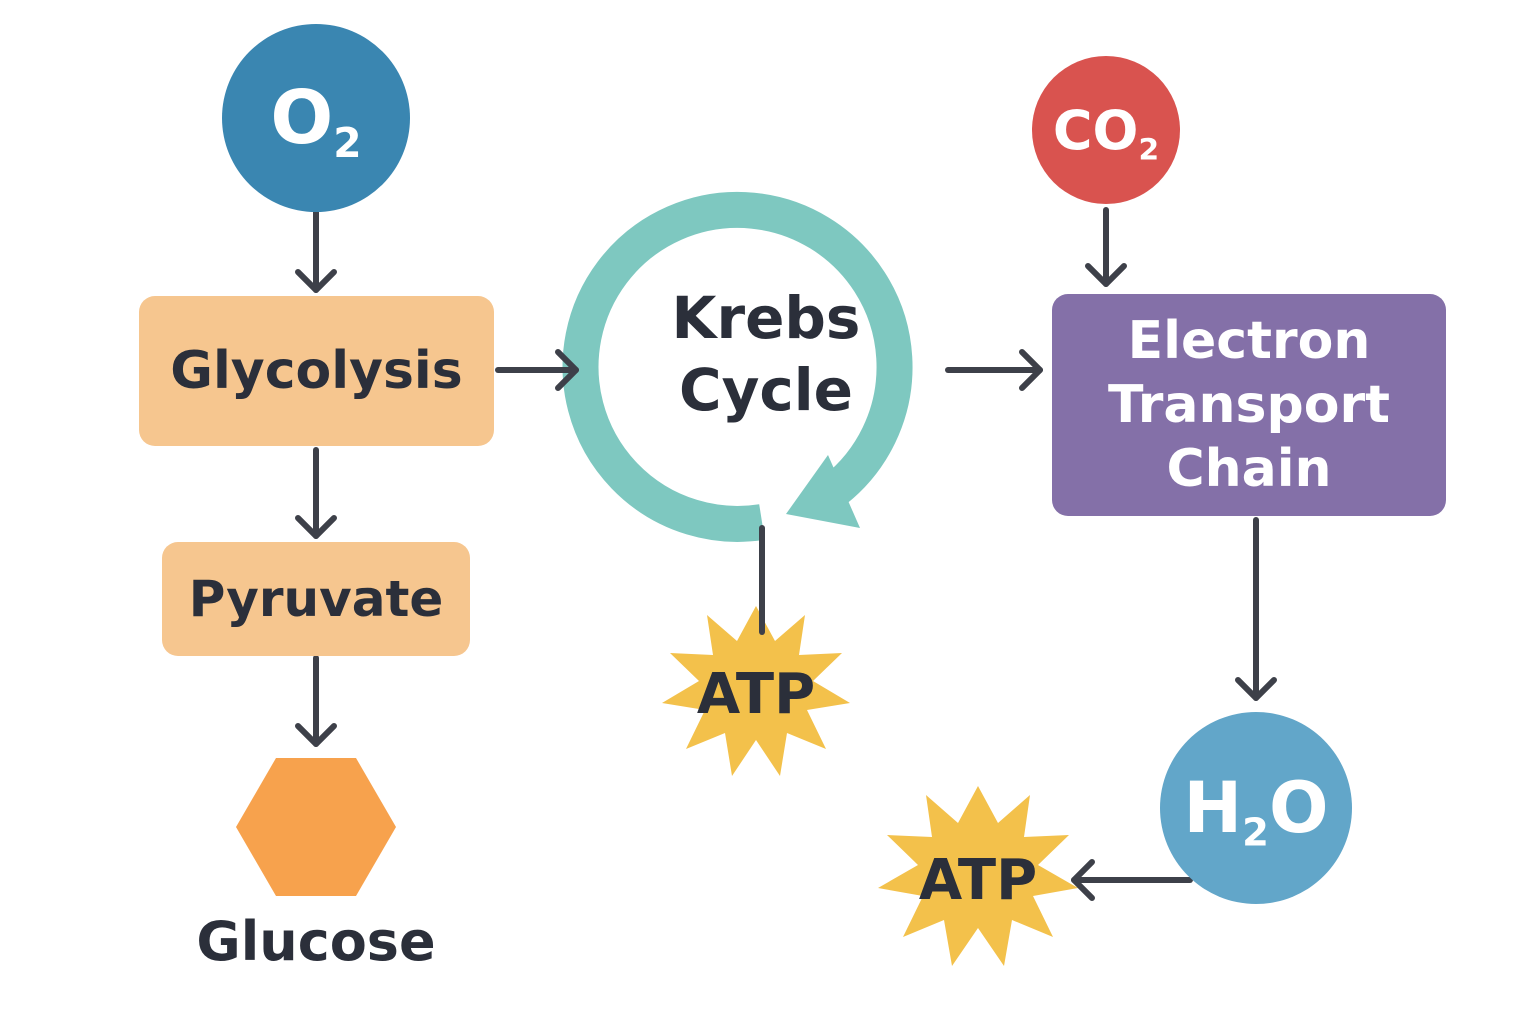 The height and width of the screenshot is (1024, 1536). Describe the element at coordinates (316, 941) in the screenshot. I see `glucose-label: Glucose` at that location.